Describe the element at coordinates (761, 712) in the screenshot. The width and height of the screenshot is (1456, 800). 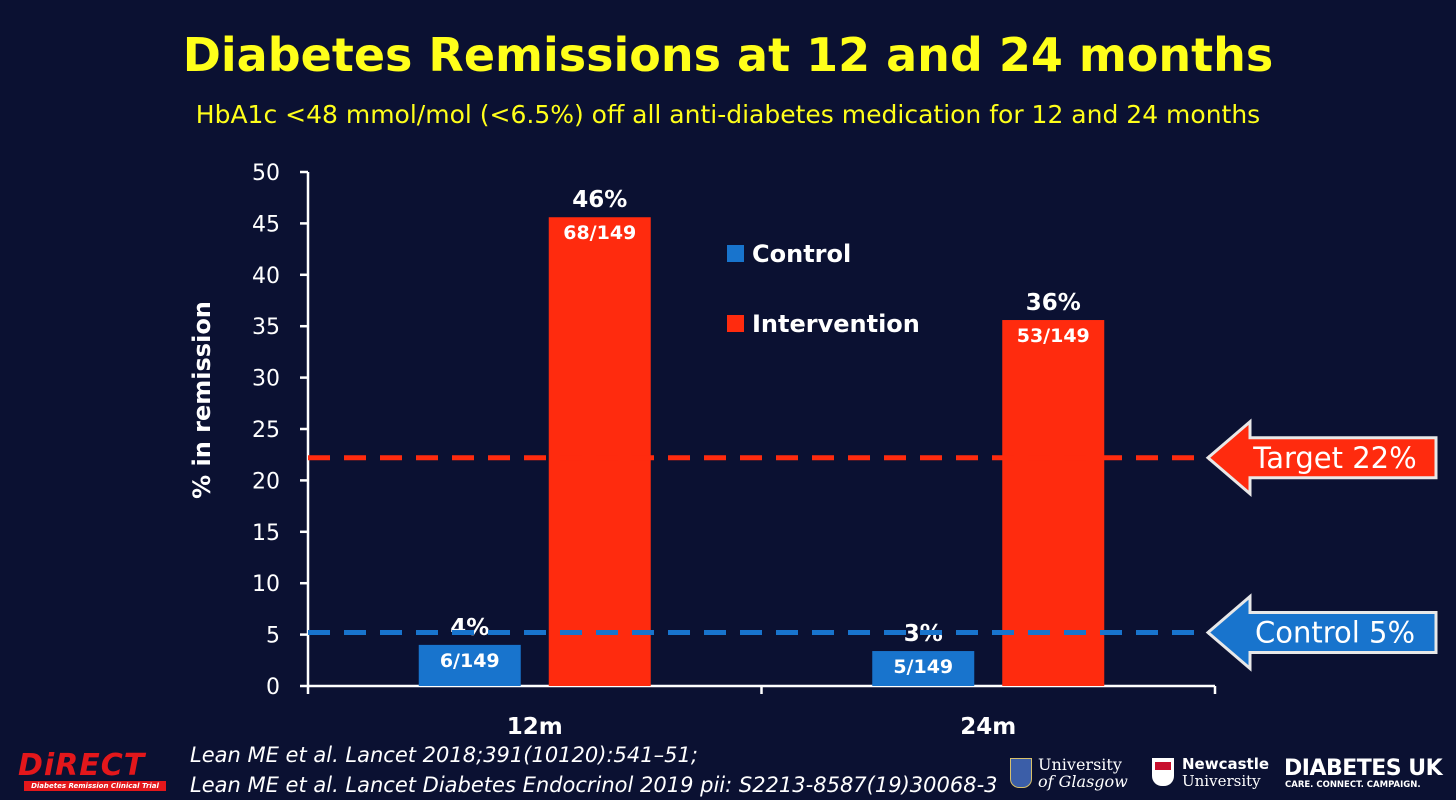
I see `x-axis: 12m 24m` at that location.